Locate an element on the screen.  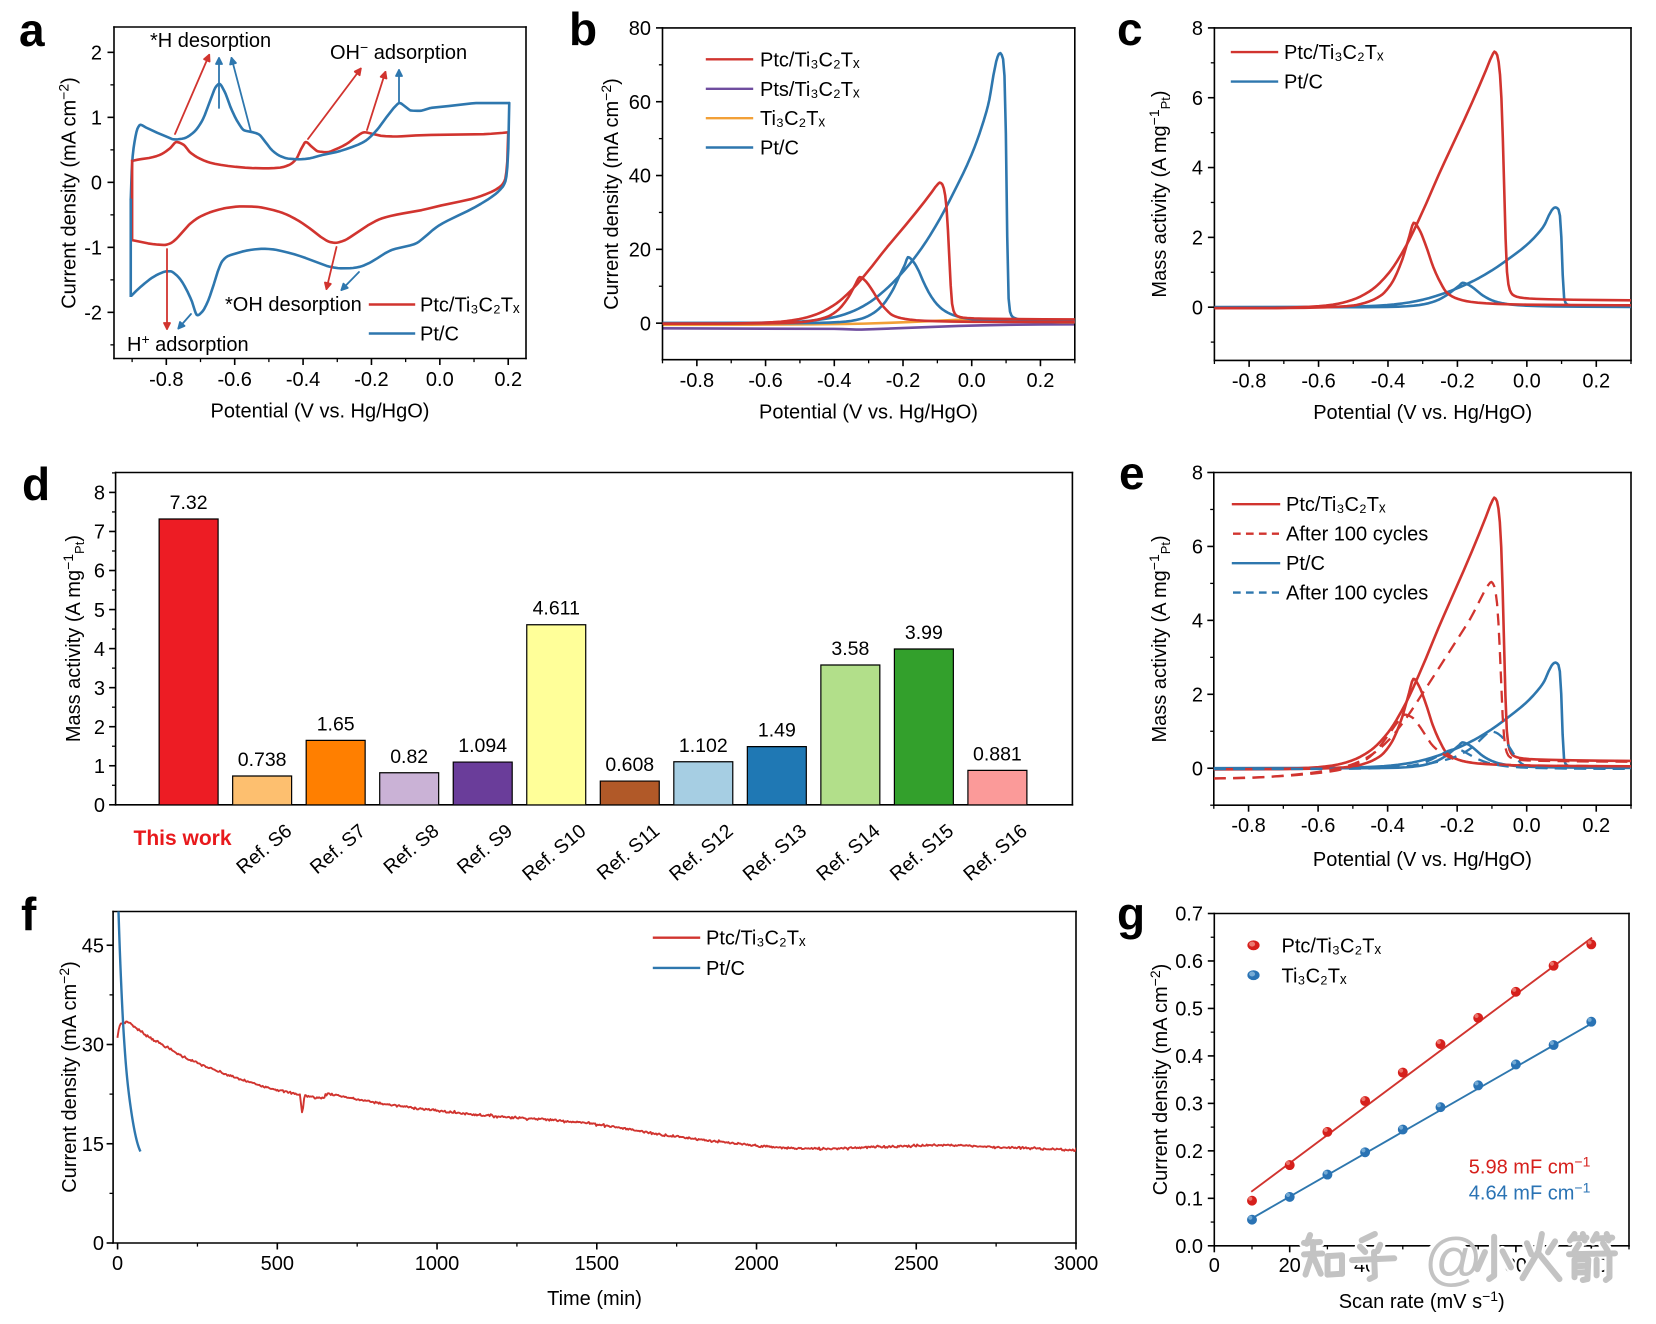
svg-text: -0.6 is located at coordinates (234, 380).